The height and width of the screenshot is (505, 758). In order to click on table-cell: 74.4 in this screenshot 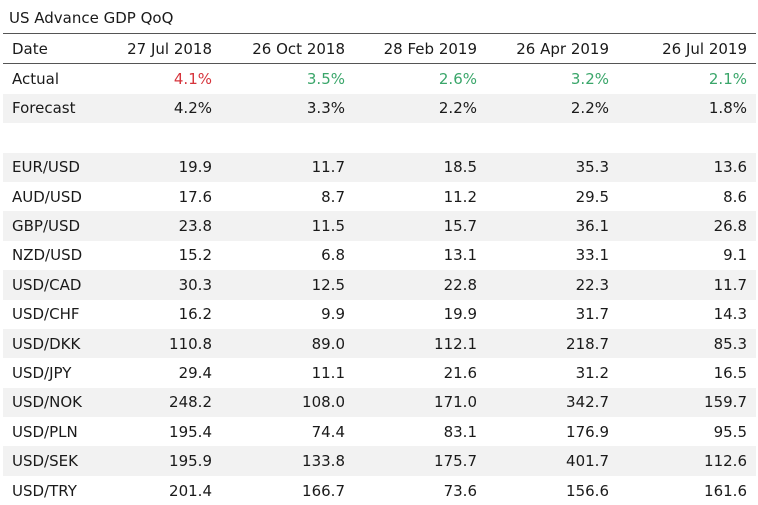, I will do `click(328, 431)`.